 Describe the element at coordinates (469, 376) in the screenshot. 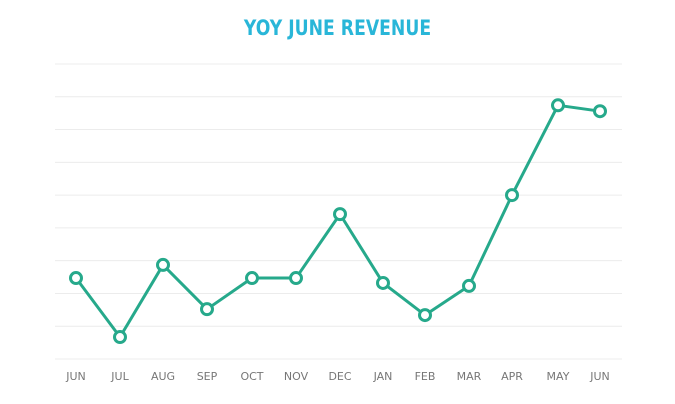

I see `x-axis-label: MAR` at that location.